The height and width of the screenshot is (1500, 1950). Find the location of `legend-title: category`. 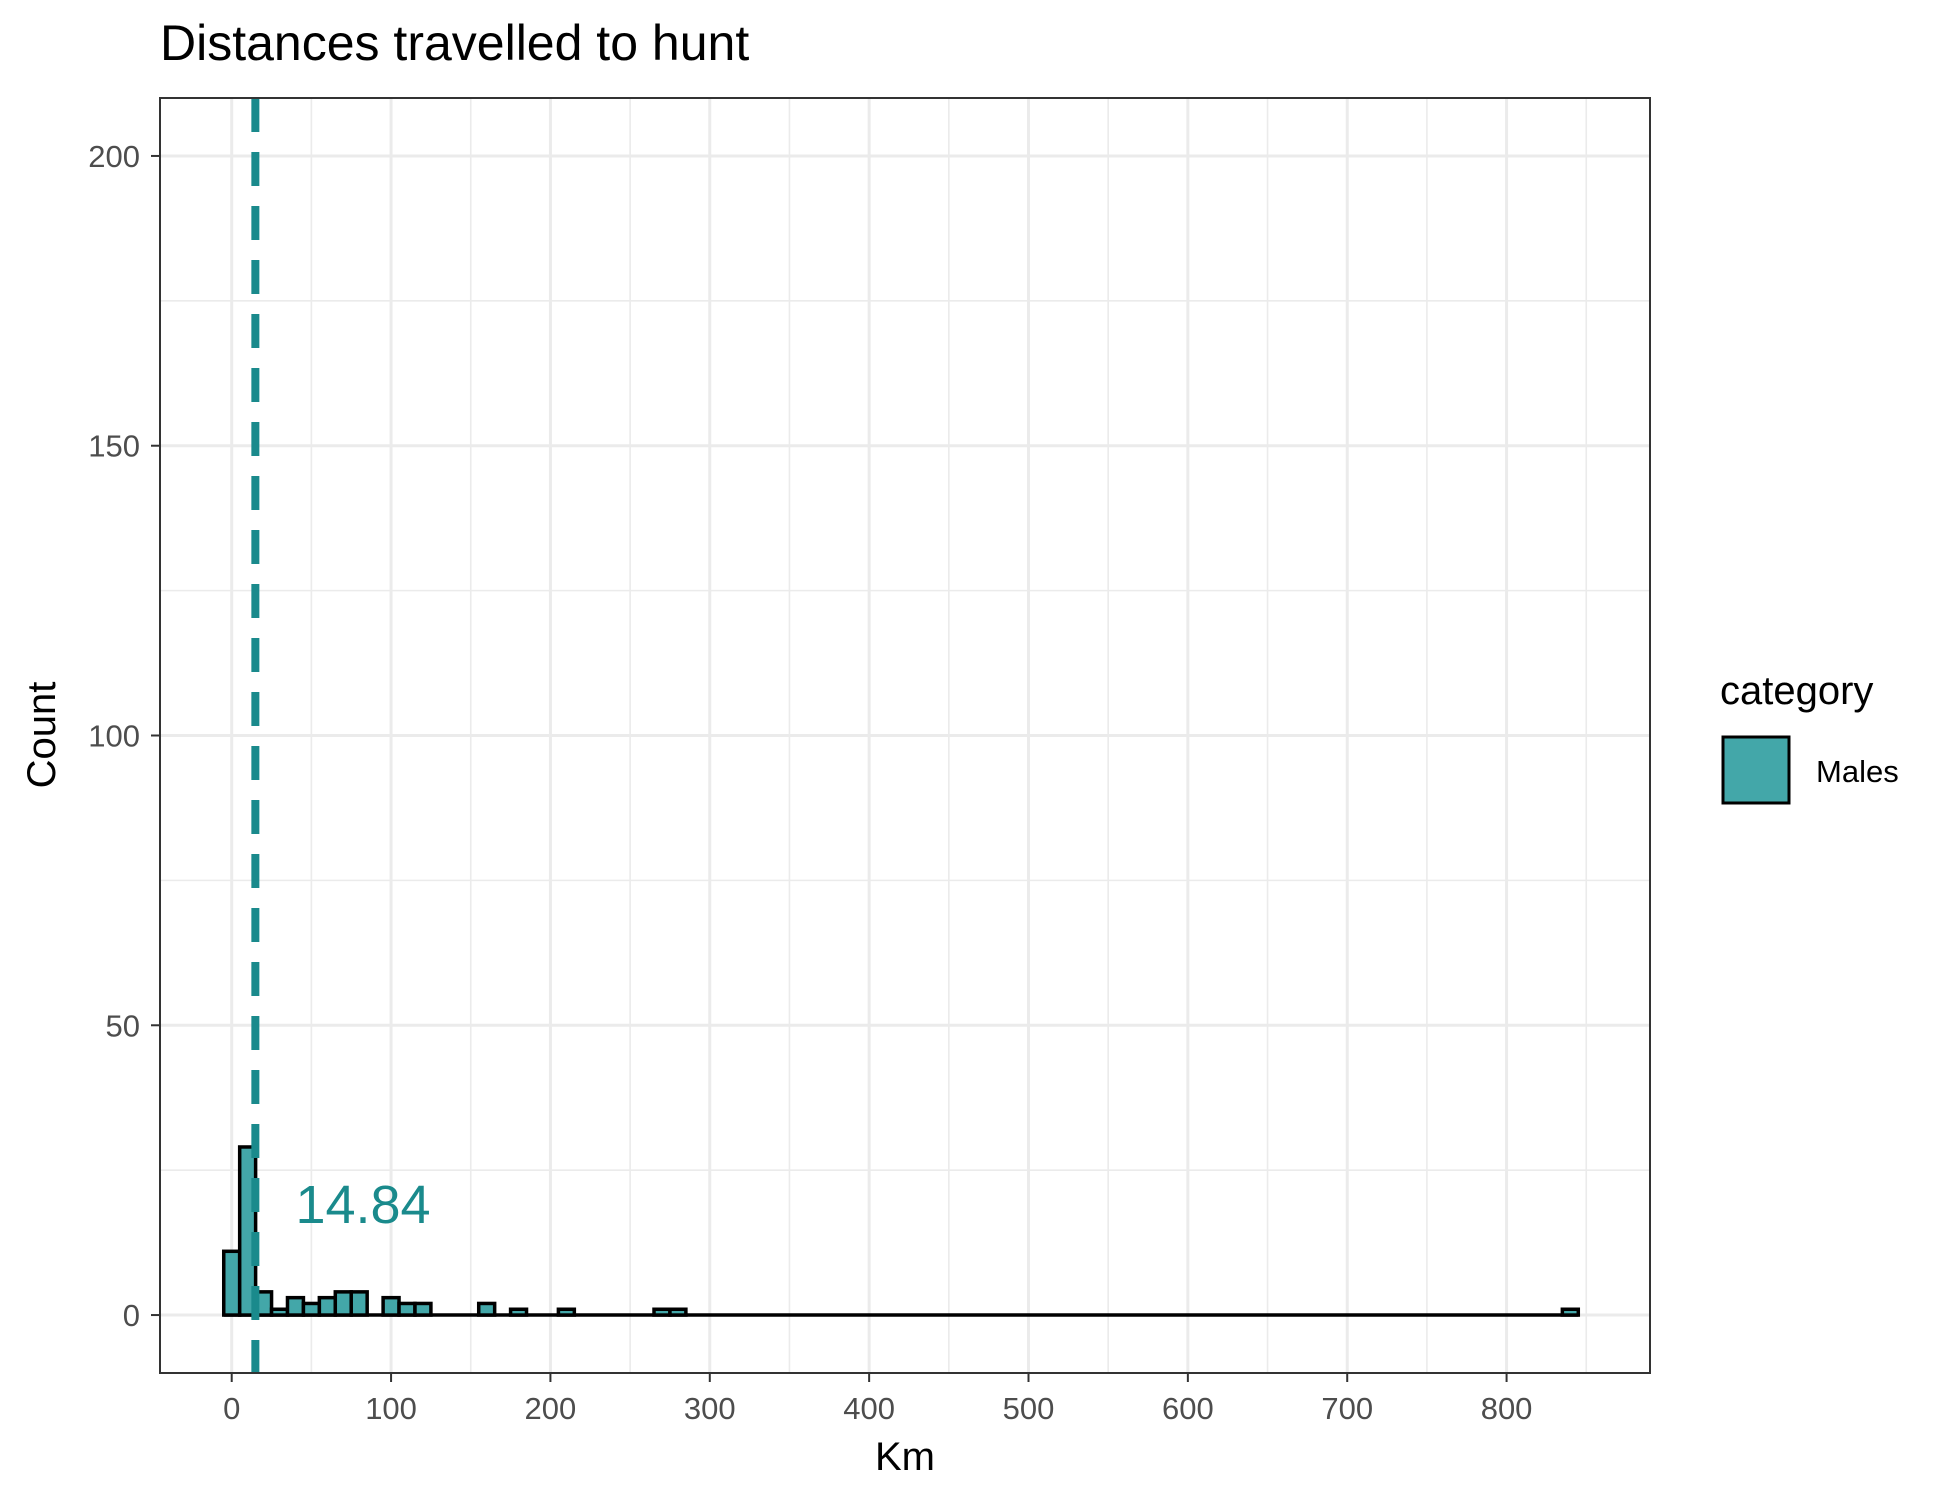

legend-title: category is located at coordinates (1796, 691).